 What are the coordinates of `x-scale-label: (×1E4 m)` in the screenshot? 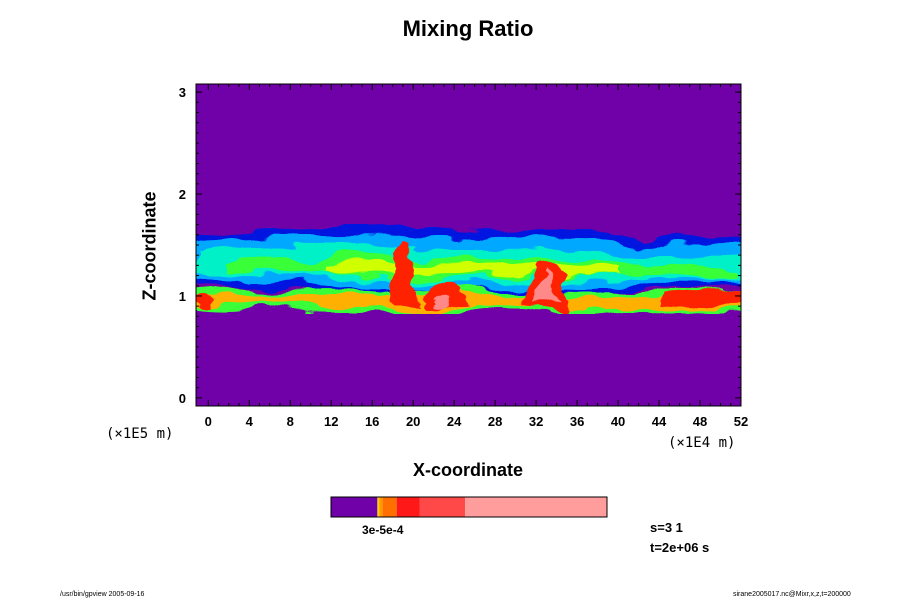 It's located at (702, 443).